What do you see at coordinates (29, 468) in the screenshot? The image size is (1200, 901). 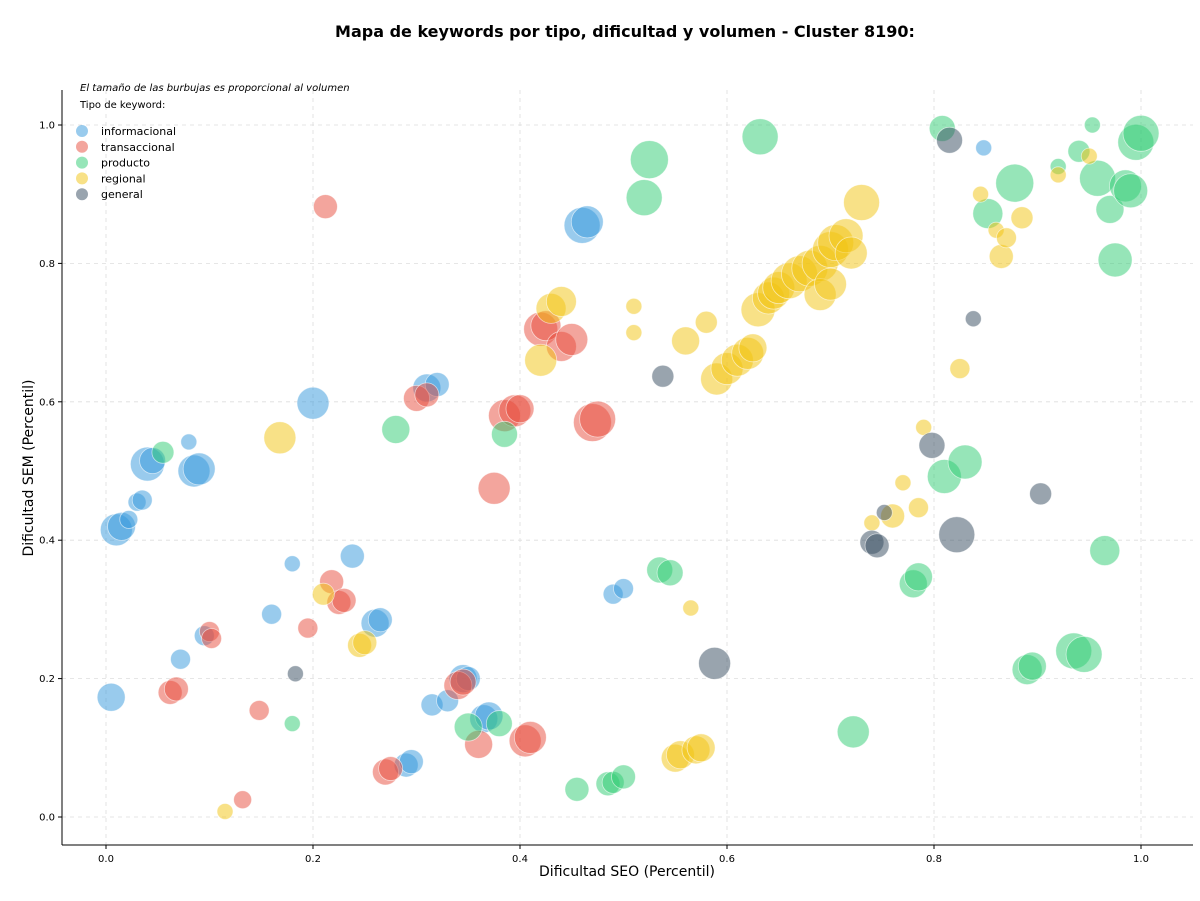 I see `y-axis-label: Dificultad SEM (Percentil)` at bounding box center [29, 468].